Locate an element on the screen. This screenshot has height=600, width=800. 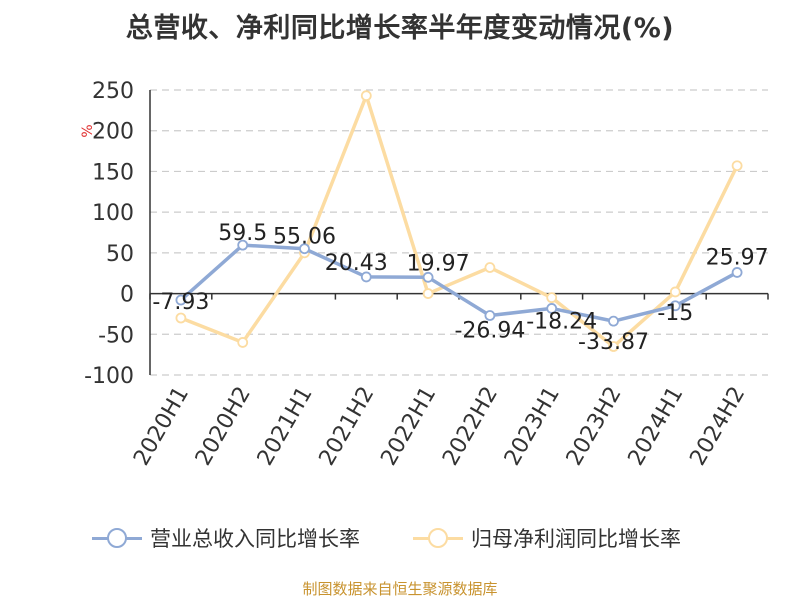
data-label-revenue: -26.94 is located at coordinates (489, 331).